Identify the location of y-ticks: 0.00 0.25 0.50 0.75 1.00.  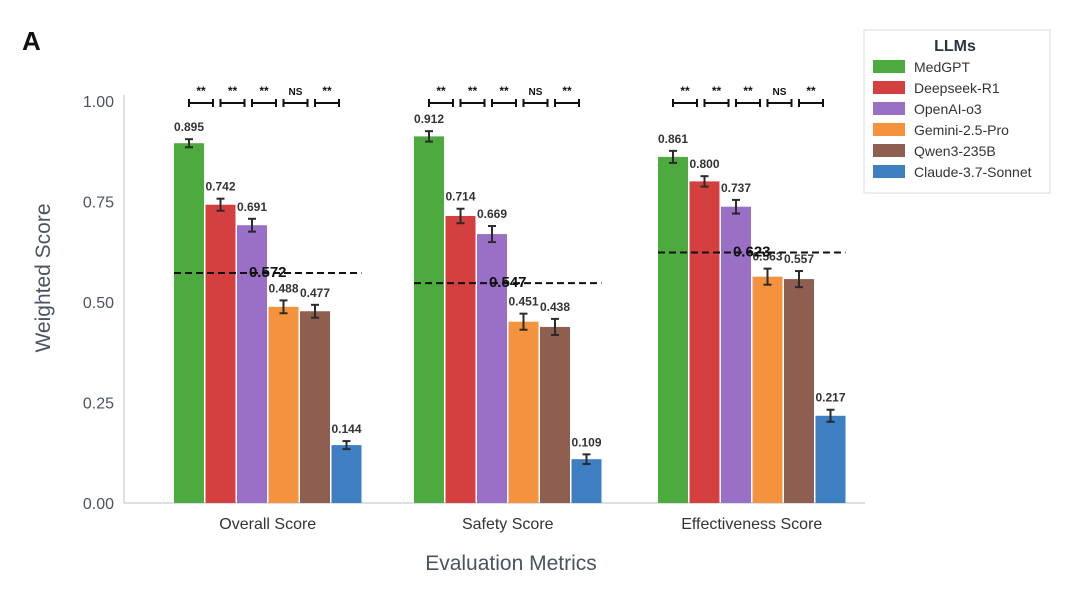
(98, 303).